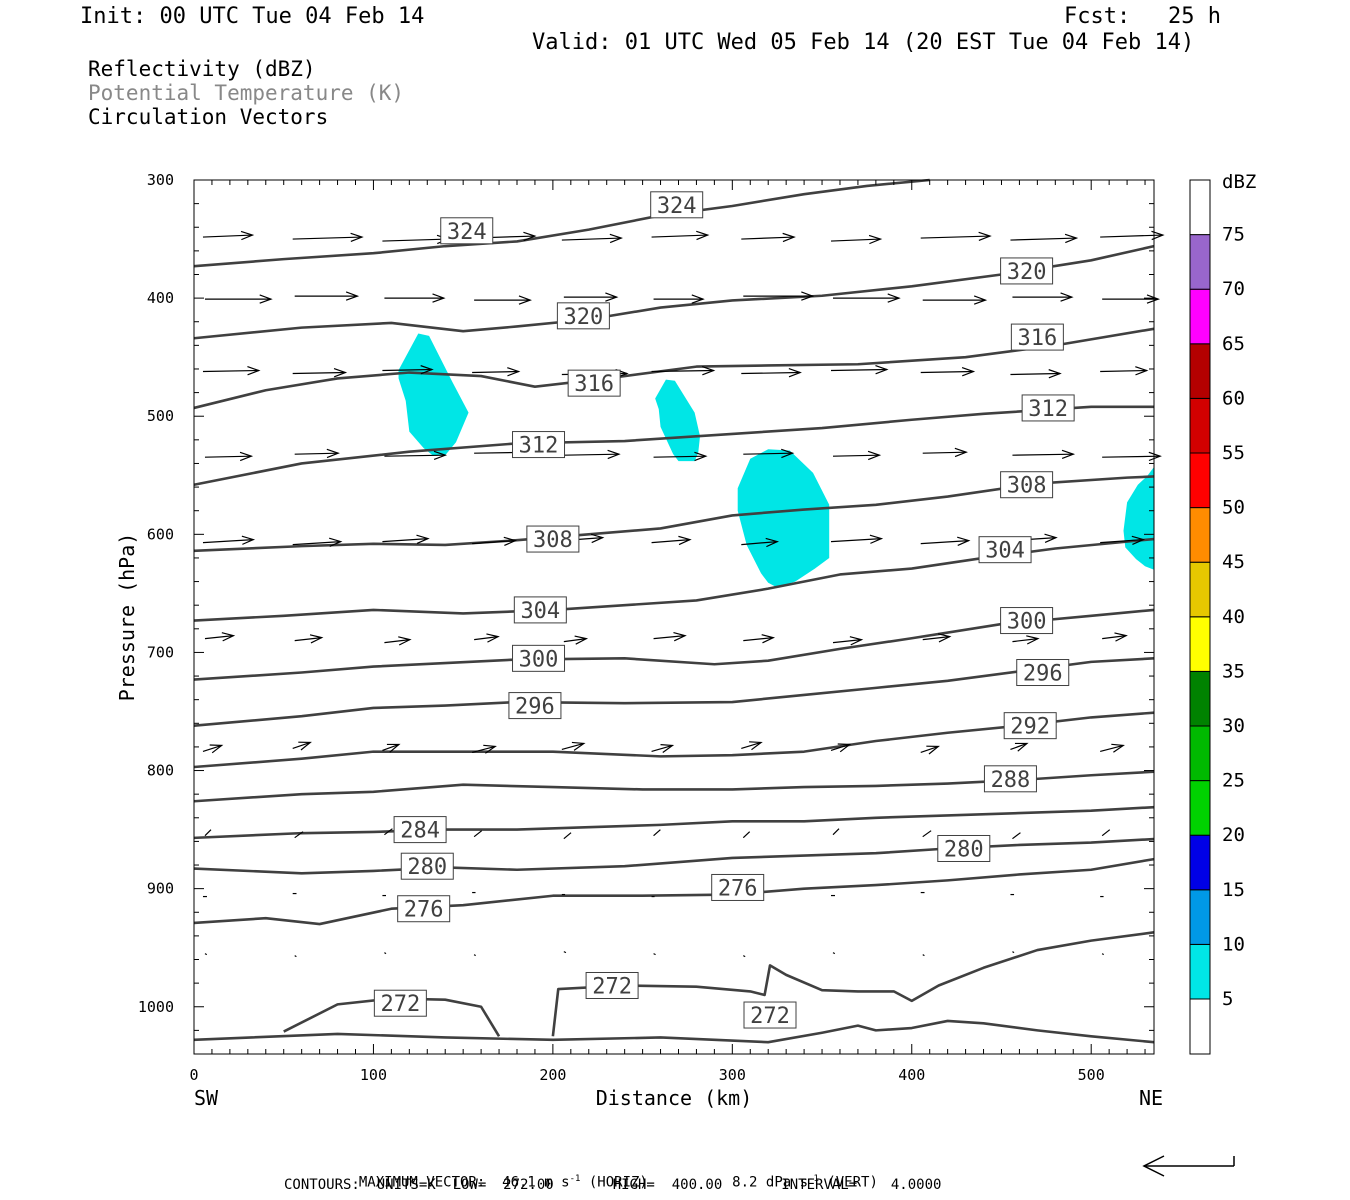  Describe the element at coordinates (1233, 508) in the screenshot. I see `colorbar-tick-label: 50` at that location.